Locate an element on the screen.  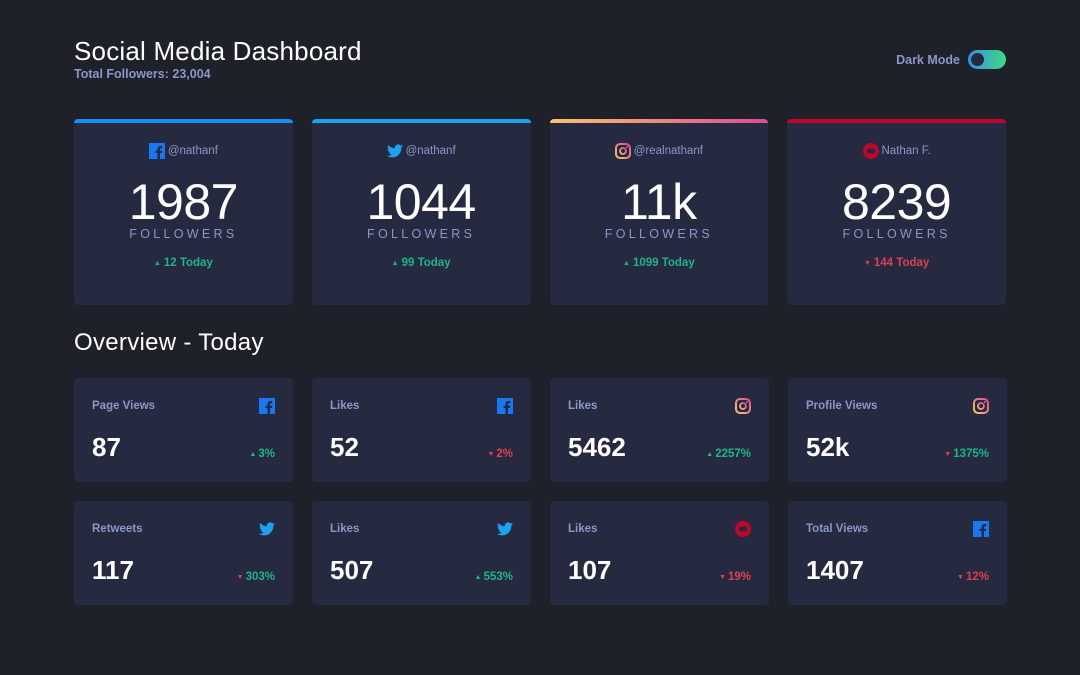
overview-card: Likes 5462 ▲ 2257% is located at coordinates (659, 430).